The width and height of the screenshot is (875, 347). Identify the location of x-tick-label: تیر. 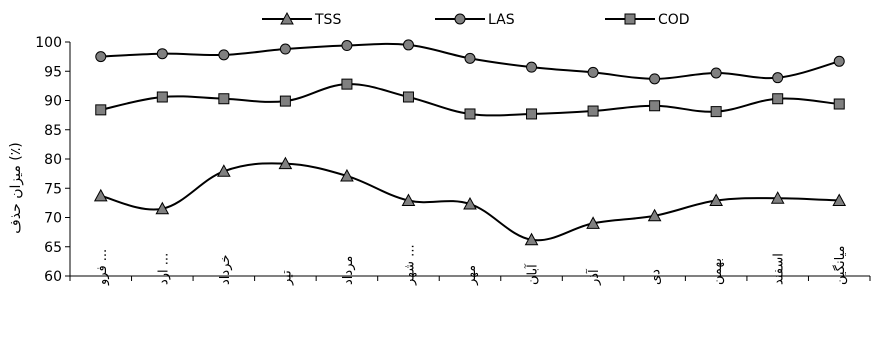
(286, 278).